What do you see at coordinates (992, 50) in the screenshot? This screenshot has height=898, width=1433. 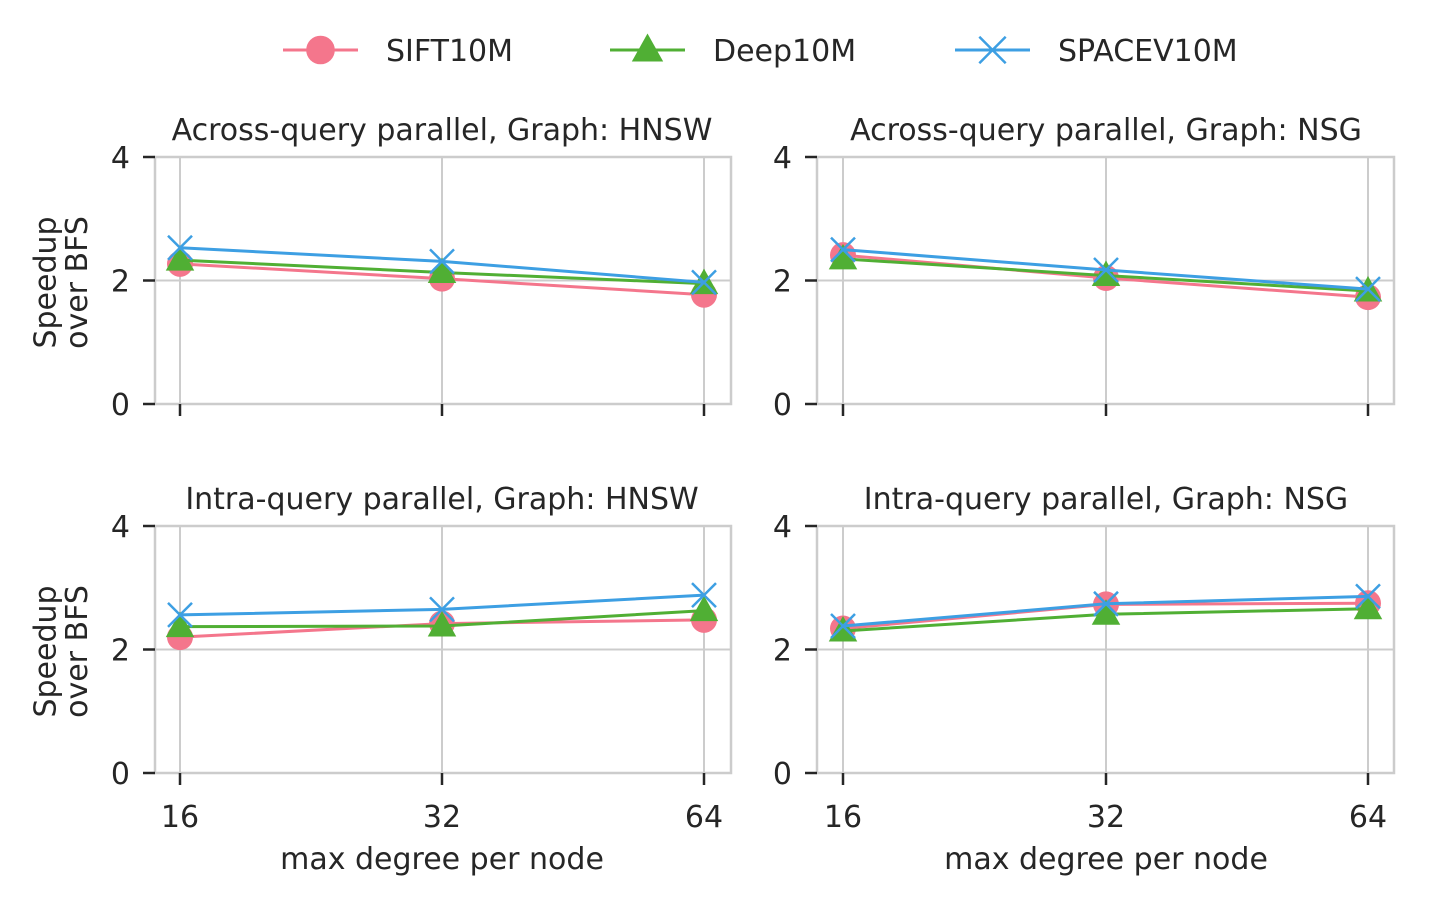 I see `legend-marker-x` at bounding box center [992, 50].